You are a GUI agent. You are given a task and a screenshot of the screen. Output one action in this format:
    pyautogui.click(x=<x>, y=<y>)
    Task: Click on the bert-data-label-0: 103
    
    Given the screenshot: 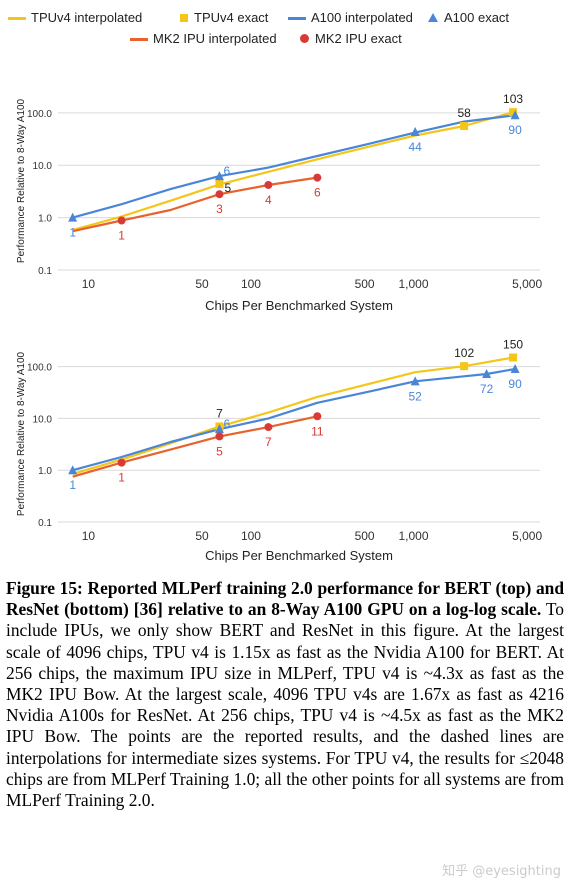 What is the action you would take?
    pyautogui.click(x=513, y=99)
    